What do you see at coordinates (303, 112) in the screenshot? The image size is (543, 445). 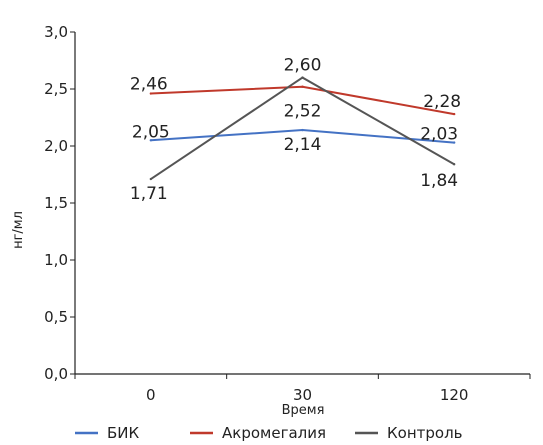 I see `data-label: 2,52` at bounding box center [303, 112].